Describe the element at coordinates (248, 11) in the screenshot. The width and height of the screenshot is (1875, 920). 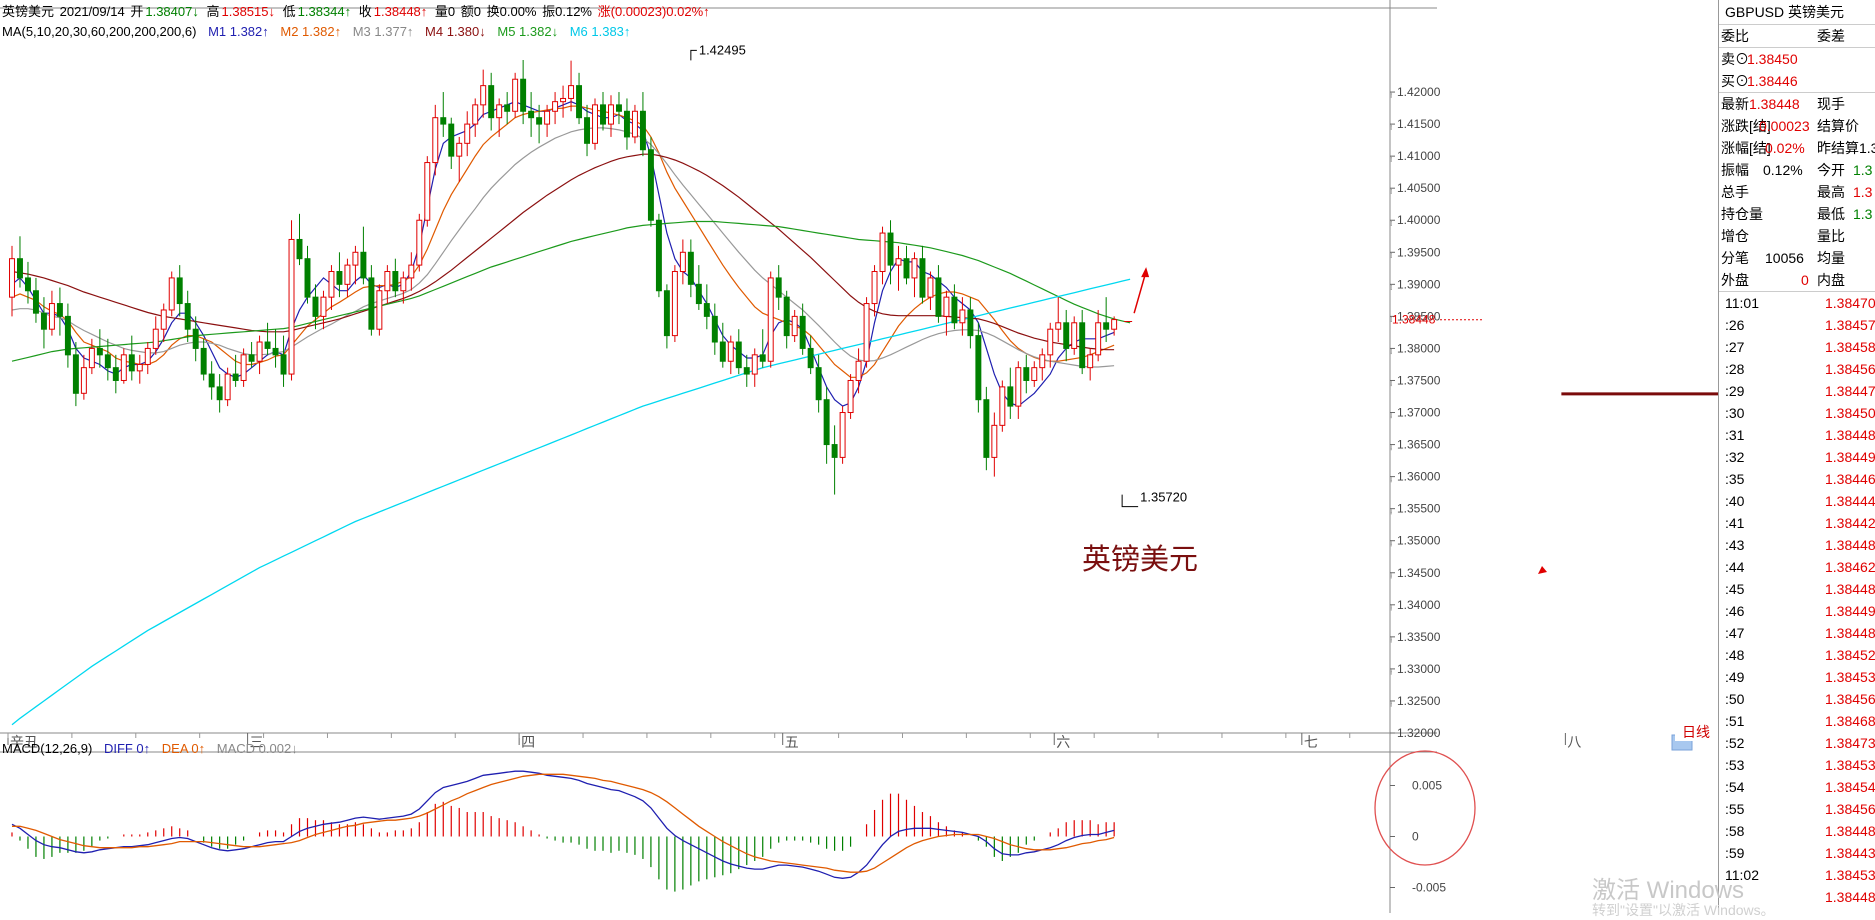
I see `high-value: 1.38515↓` at that location.